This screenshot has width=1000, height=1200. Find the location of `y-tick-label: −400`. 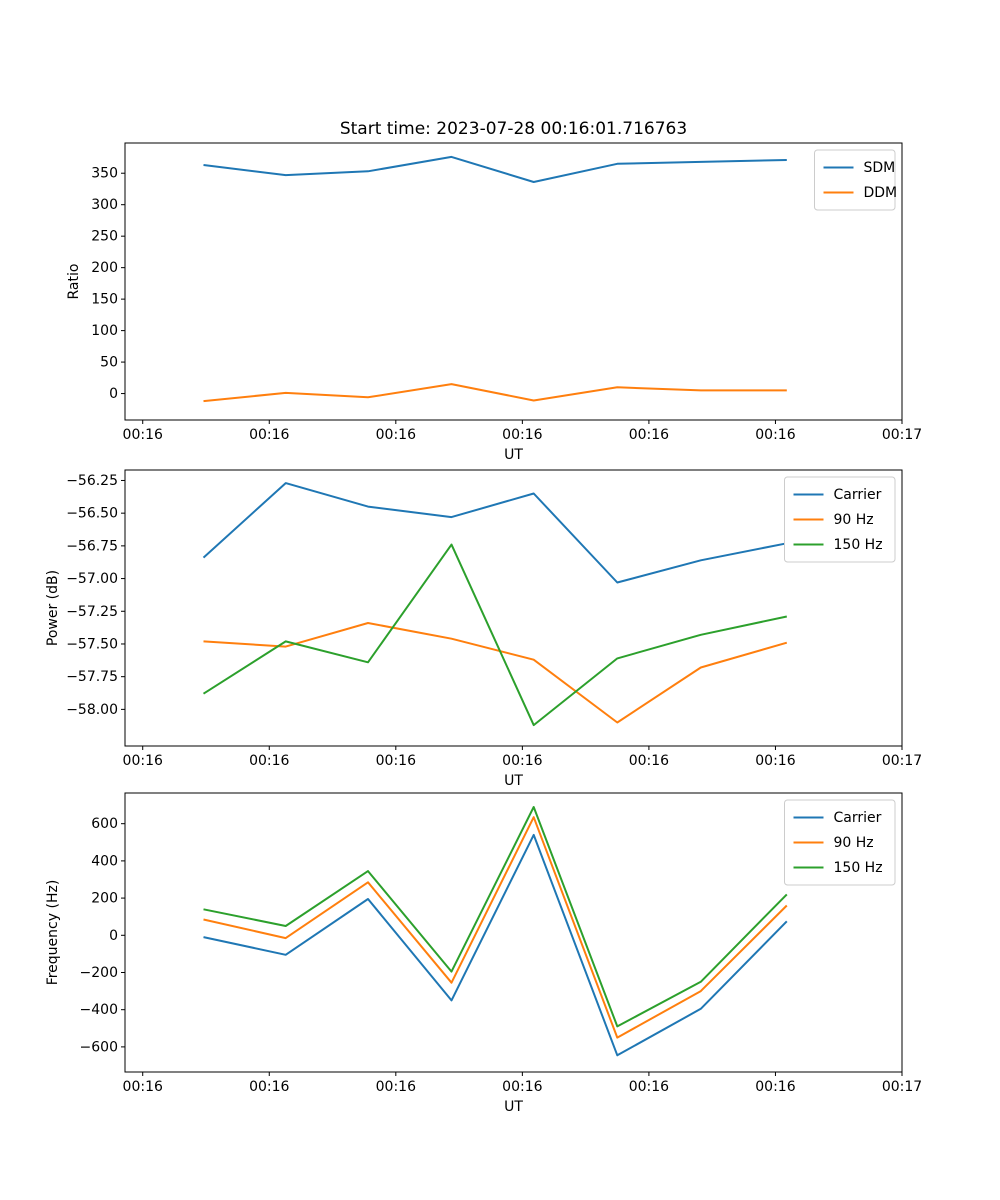

y-tick-label: −400 is located at coordinates (99, 1010).